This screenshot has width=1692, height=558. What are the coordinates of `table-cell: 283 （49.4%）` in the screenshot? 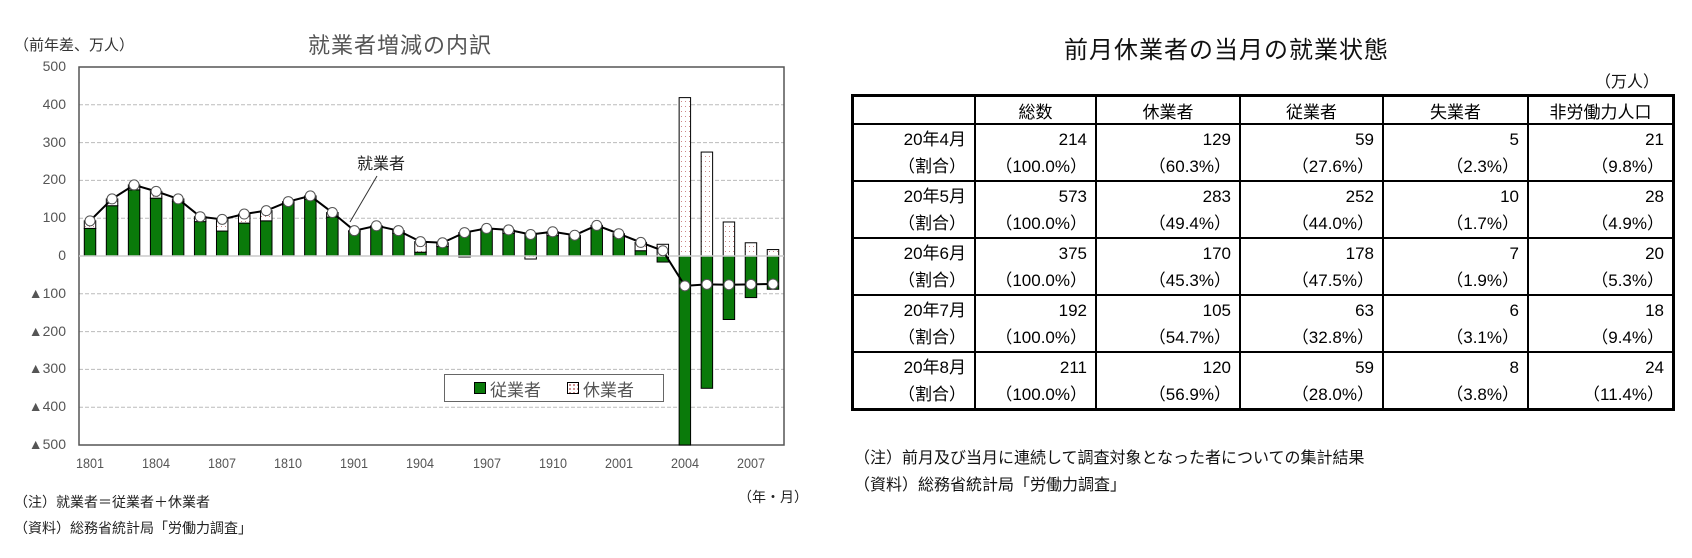 It's located at (1168, 209).